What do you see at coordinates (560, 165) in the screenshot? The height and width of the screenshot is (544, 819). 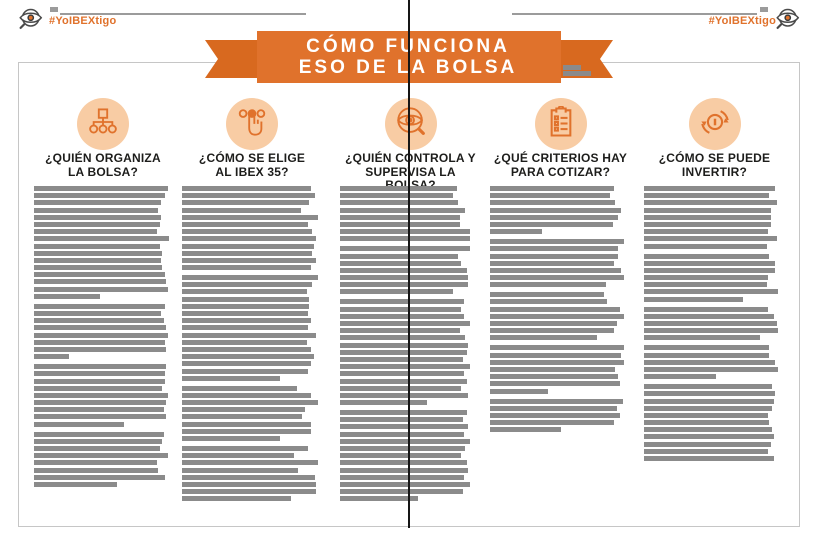 I see `column-heading: ¿QUÉ CRITERIOS HAY PARA COTIZAR?` at bounding box center [560, 165].